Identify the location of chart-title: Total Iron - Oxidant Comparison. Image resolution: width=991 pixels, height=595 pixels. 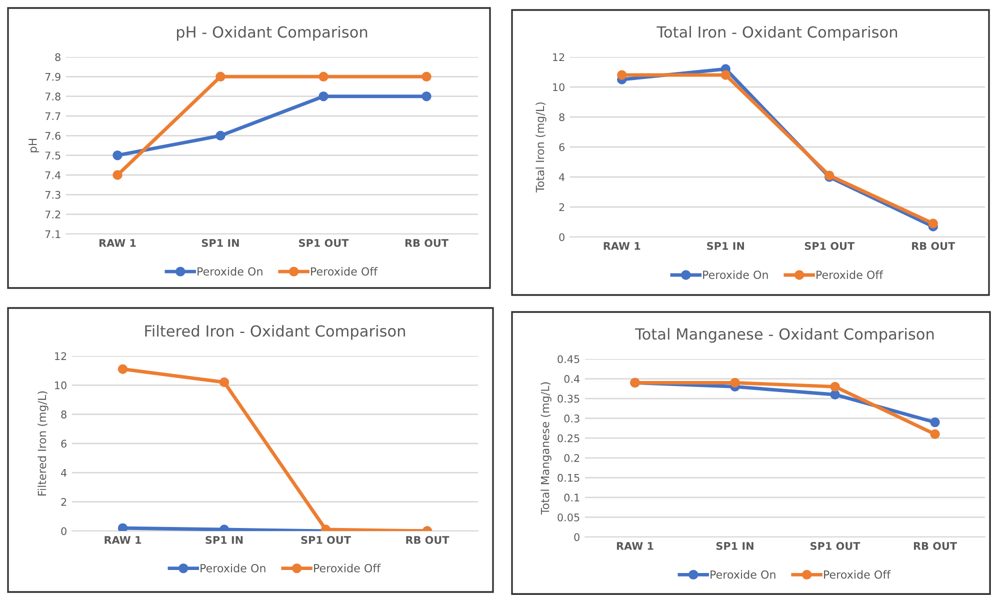
(777, 33).